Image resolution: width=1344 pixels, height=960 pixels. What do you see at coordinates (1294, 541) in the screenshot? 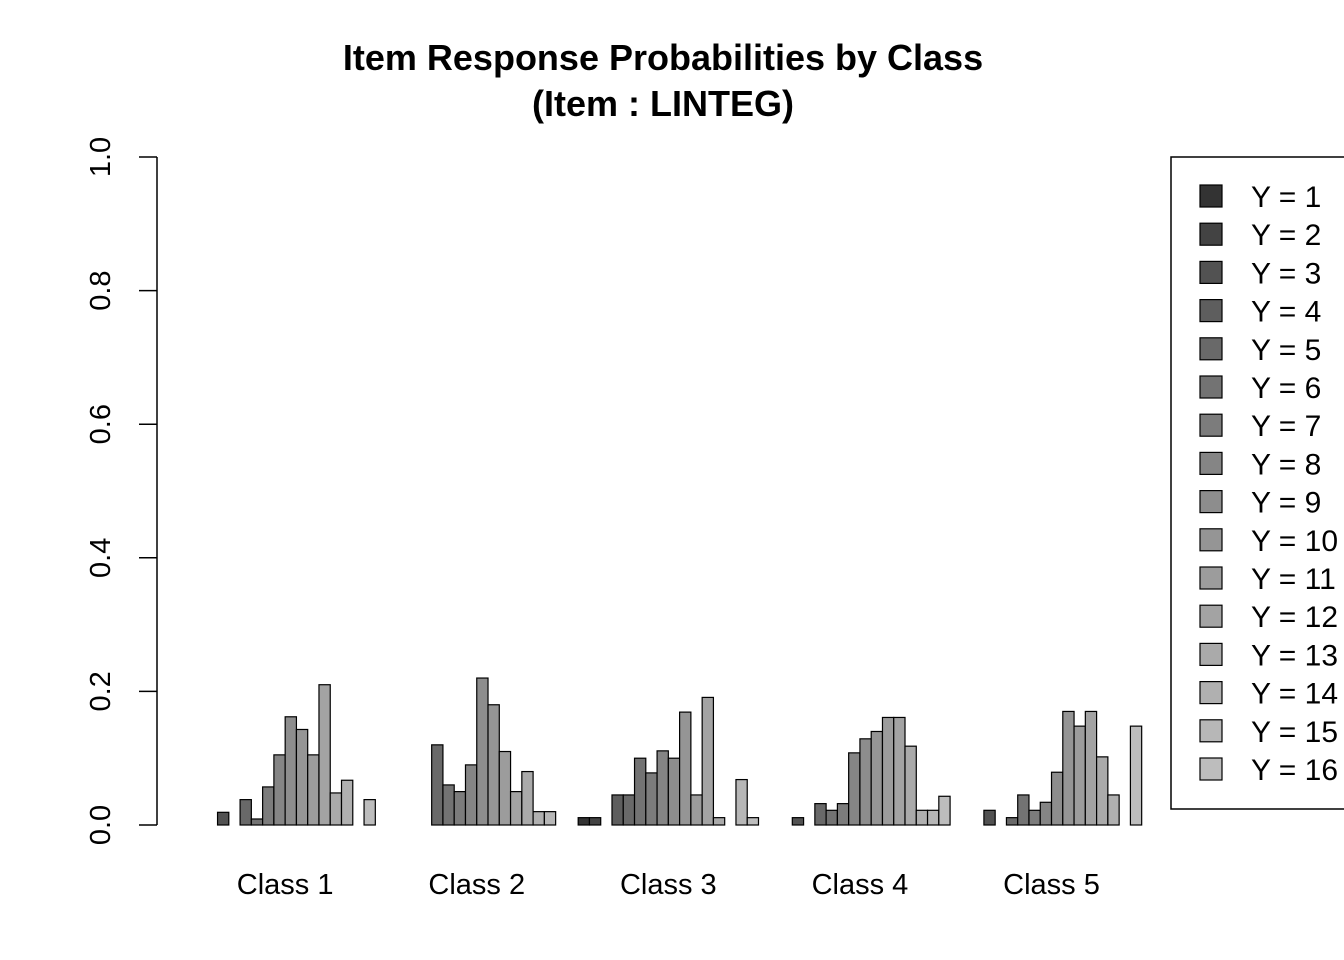
I see `legend-label: Y = 10` at bounding box center [1294, 541].